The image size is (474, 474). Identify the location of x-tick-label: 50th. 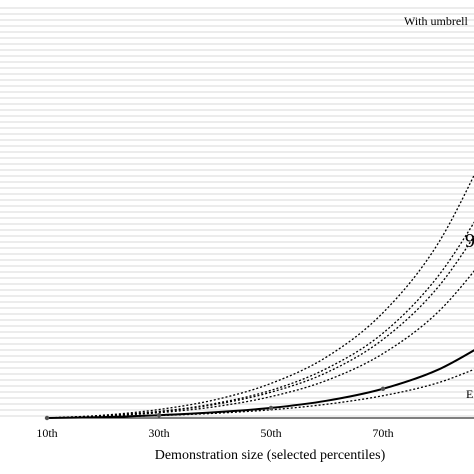
(270, 433).